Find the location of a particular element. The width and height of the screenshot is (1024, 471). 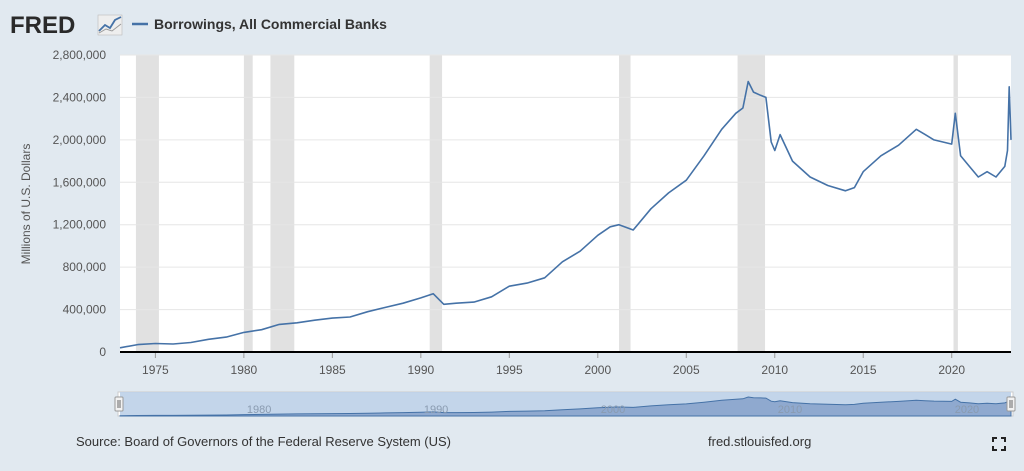

fullscreen-icon is located at coordinates (999, 444).